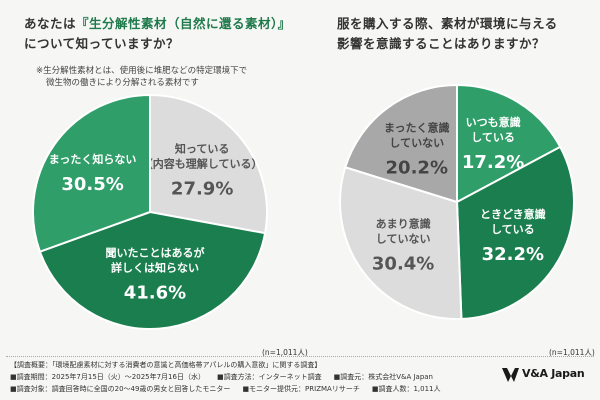 The height and width of the screenshot is (400, 600). I want to click on pie-left-slice-2-value: 30.5%, so click(92, 184).